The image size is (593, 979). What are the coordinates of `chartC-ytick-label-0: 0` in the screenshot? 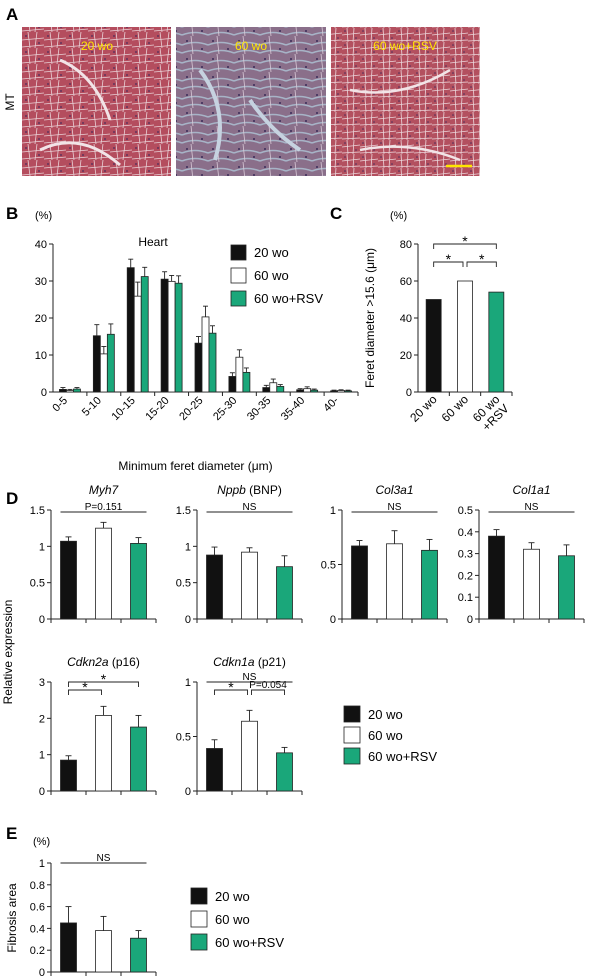 It's located at (409, 393).